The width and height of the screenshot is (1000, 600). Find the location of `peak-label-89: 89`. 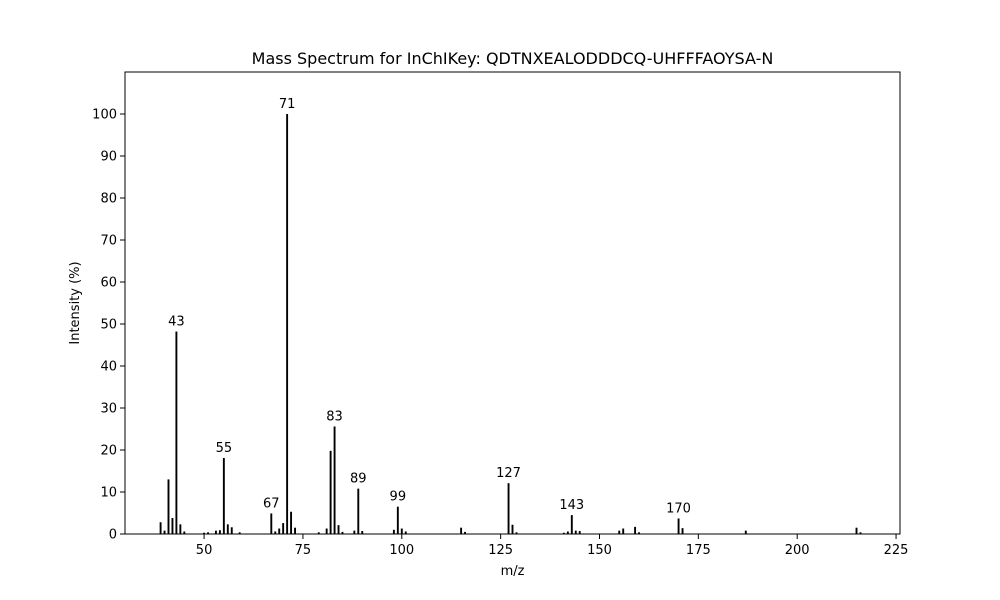

peak-label-89: 89 is located at coordinates (358, 479).